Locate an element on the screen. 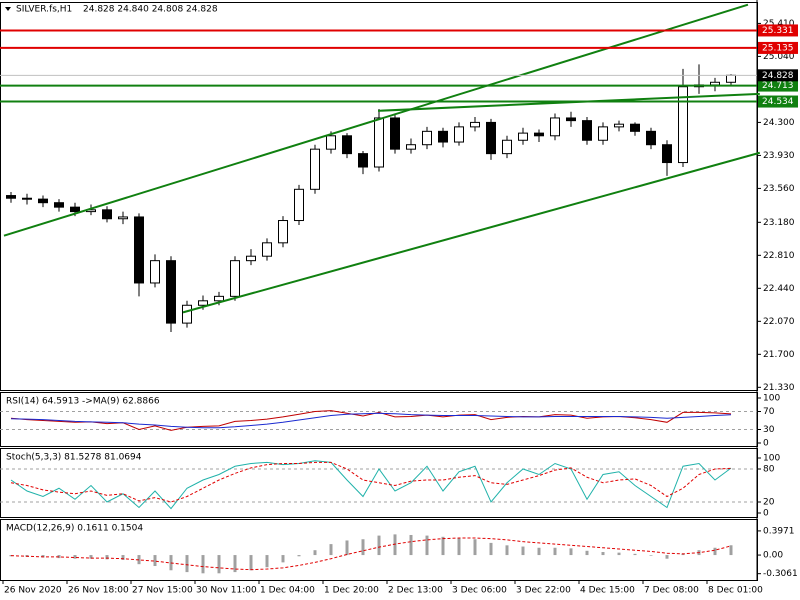  level-label: 24.534 is located at coordinates (778, 102).